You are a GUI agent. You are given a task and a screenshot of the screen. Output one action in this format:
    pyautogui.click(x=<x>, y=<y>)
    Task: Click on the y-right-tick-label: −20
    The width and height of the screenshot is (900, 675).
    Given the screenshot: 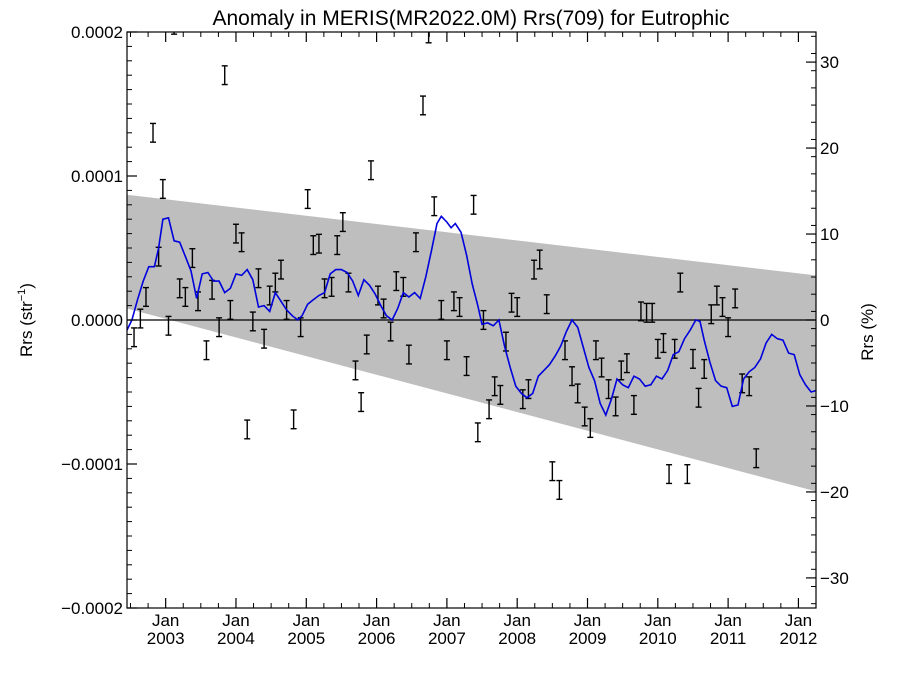 What is the action you would take?
    pyautogui.click(x=834, y=492)
    